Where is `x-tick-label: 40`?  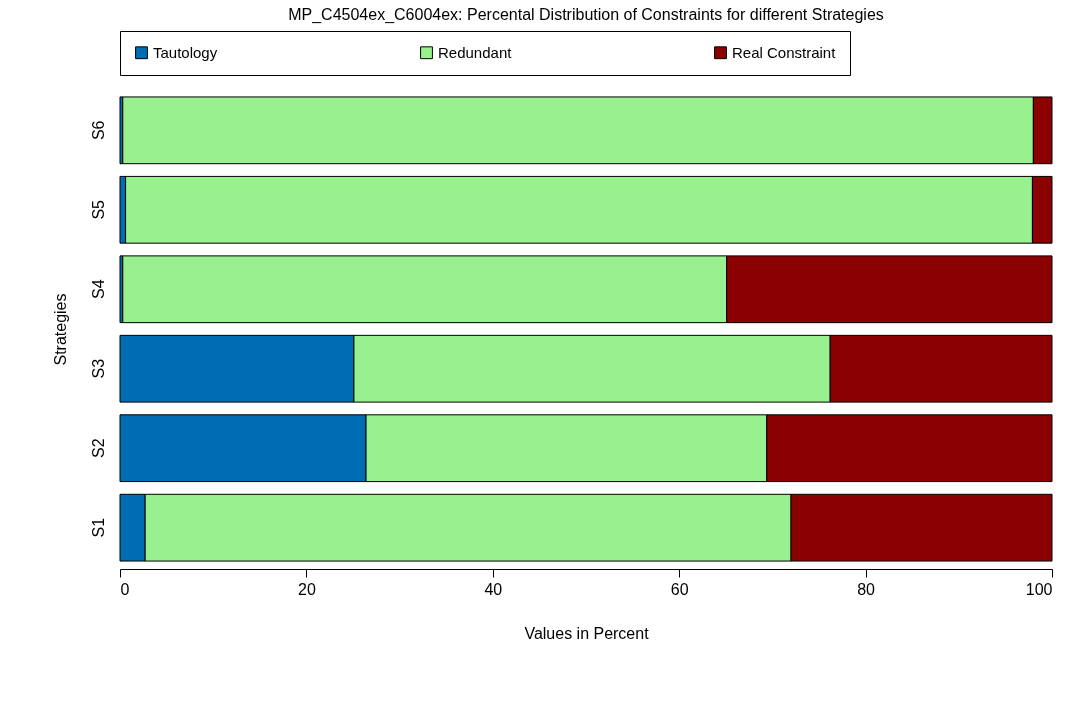
x-tick-label: 40 is located at coordinates (493, 589).